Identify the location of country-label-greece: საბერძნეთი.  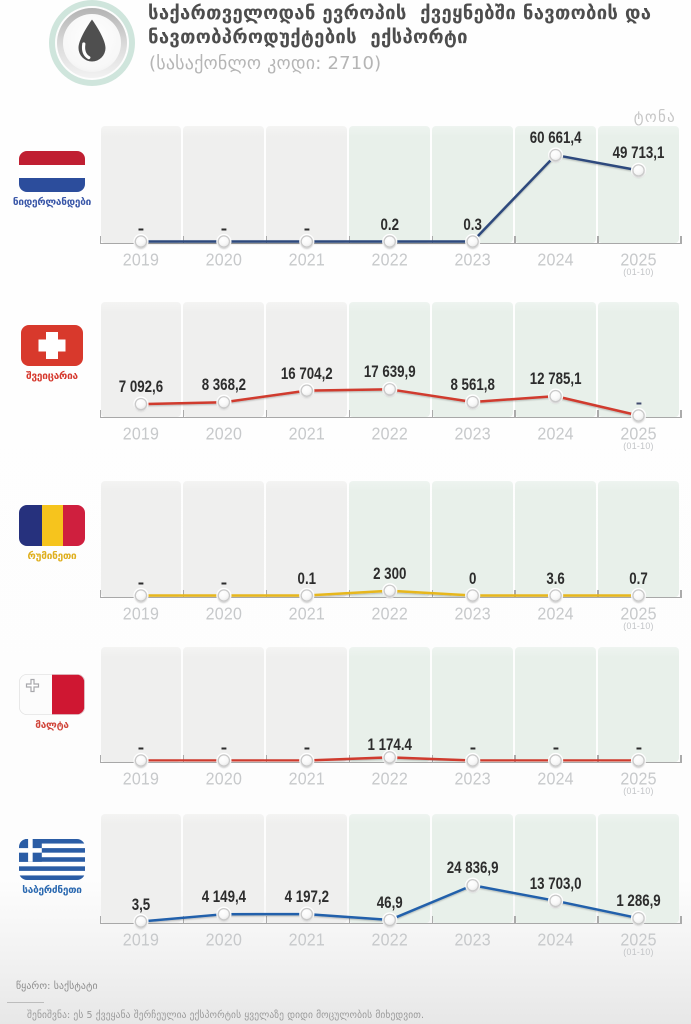
(52, 890).